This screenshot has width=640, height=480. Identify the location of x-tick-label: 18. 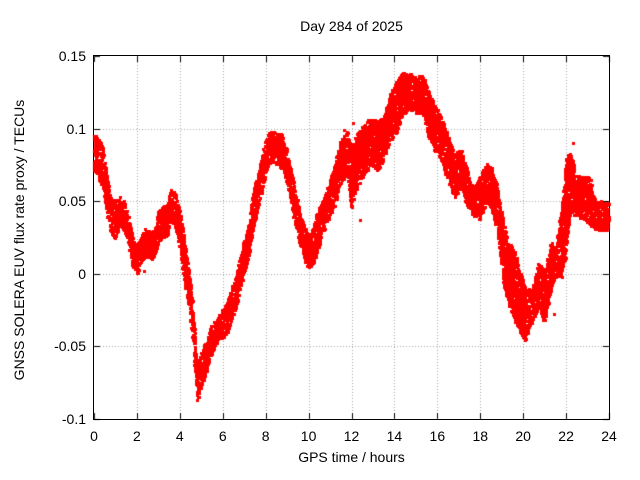
(480, 436).